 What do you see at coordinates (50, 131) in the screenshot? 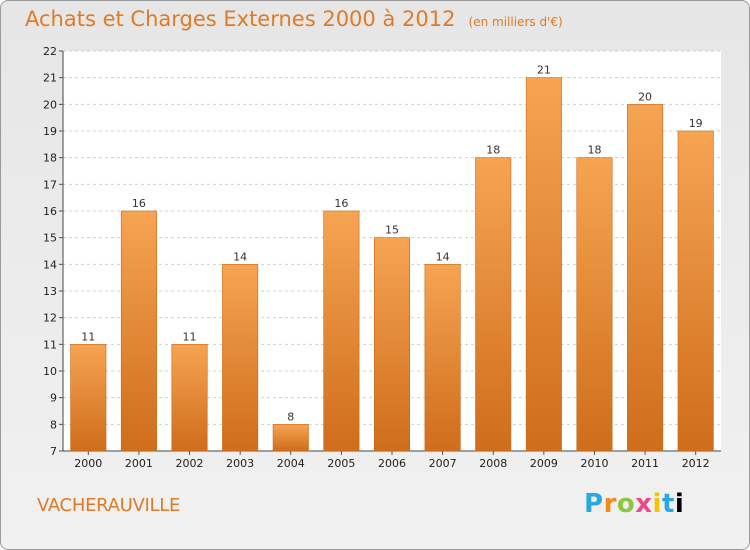
I see `y-tick-label: 19` at bounding box center [50, 131].